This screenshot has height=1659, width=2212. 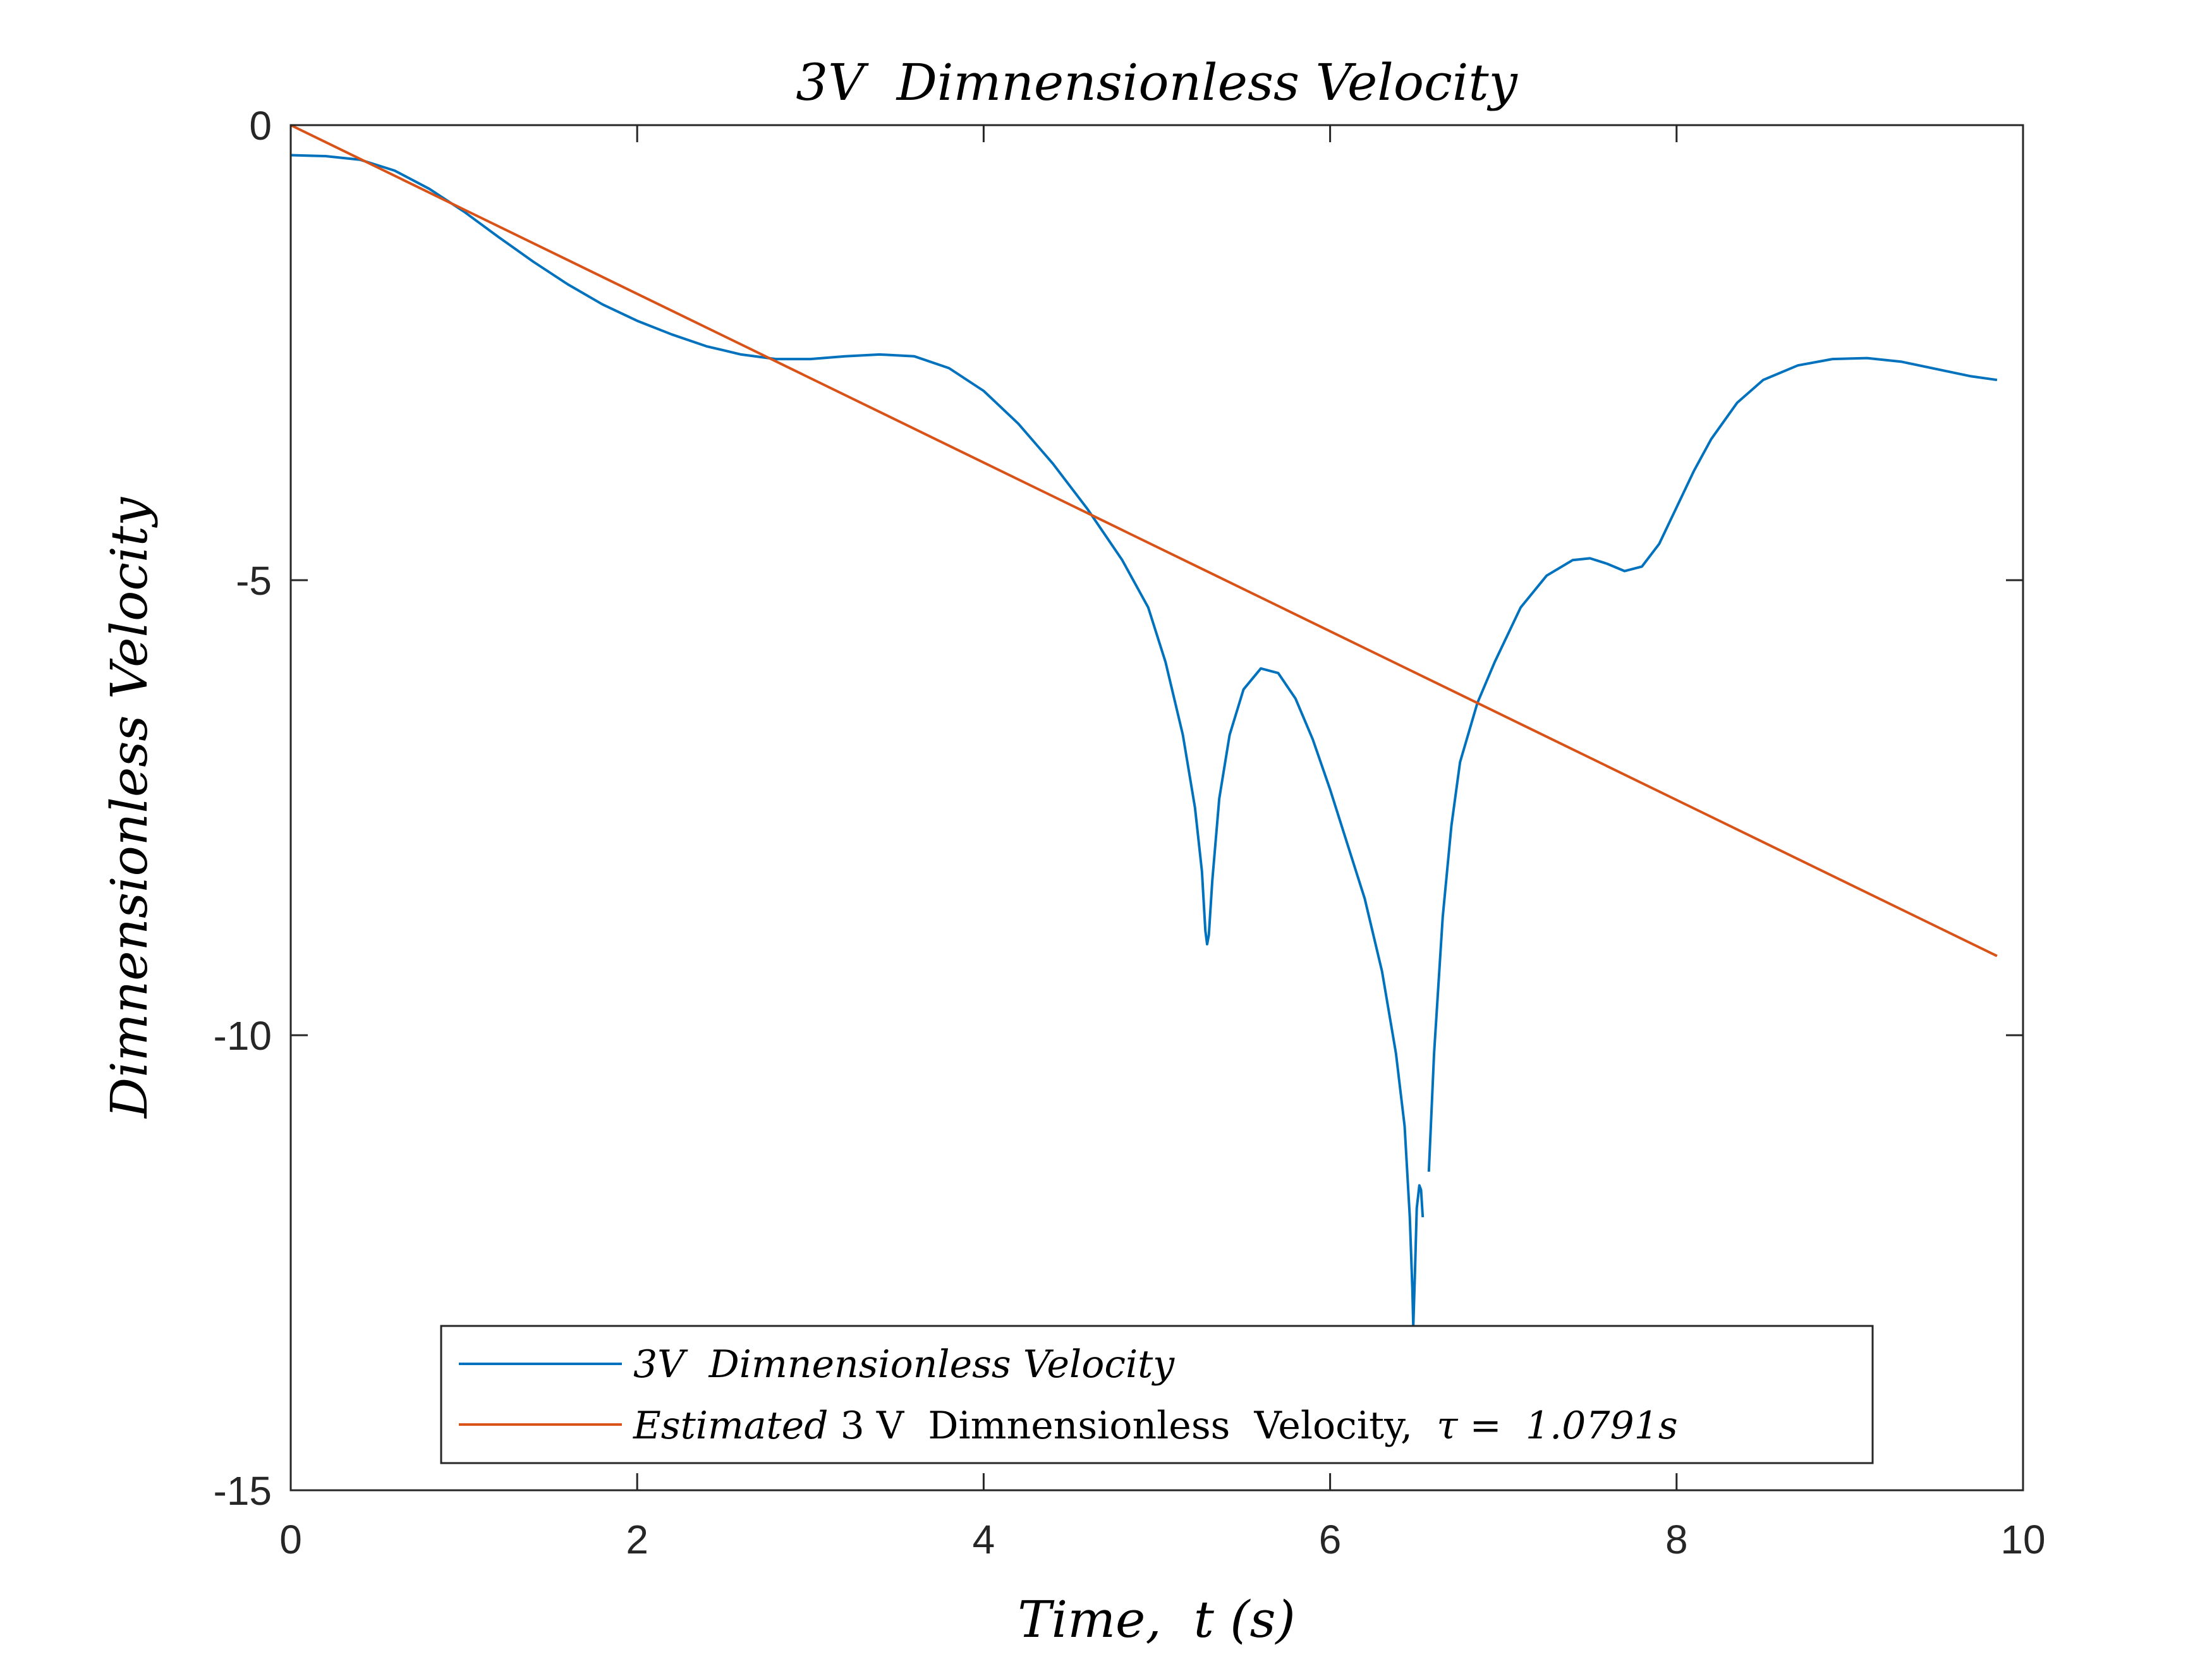 What do you see at coordinates (290, 1539) in the screenshot?
I see `x-tick-label: 0` at bounding box center [290, 1539].